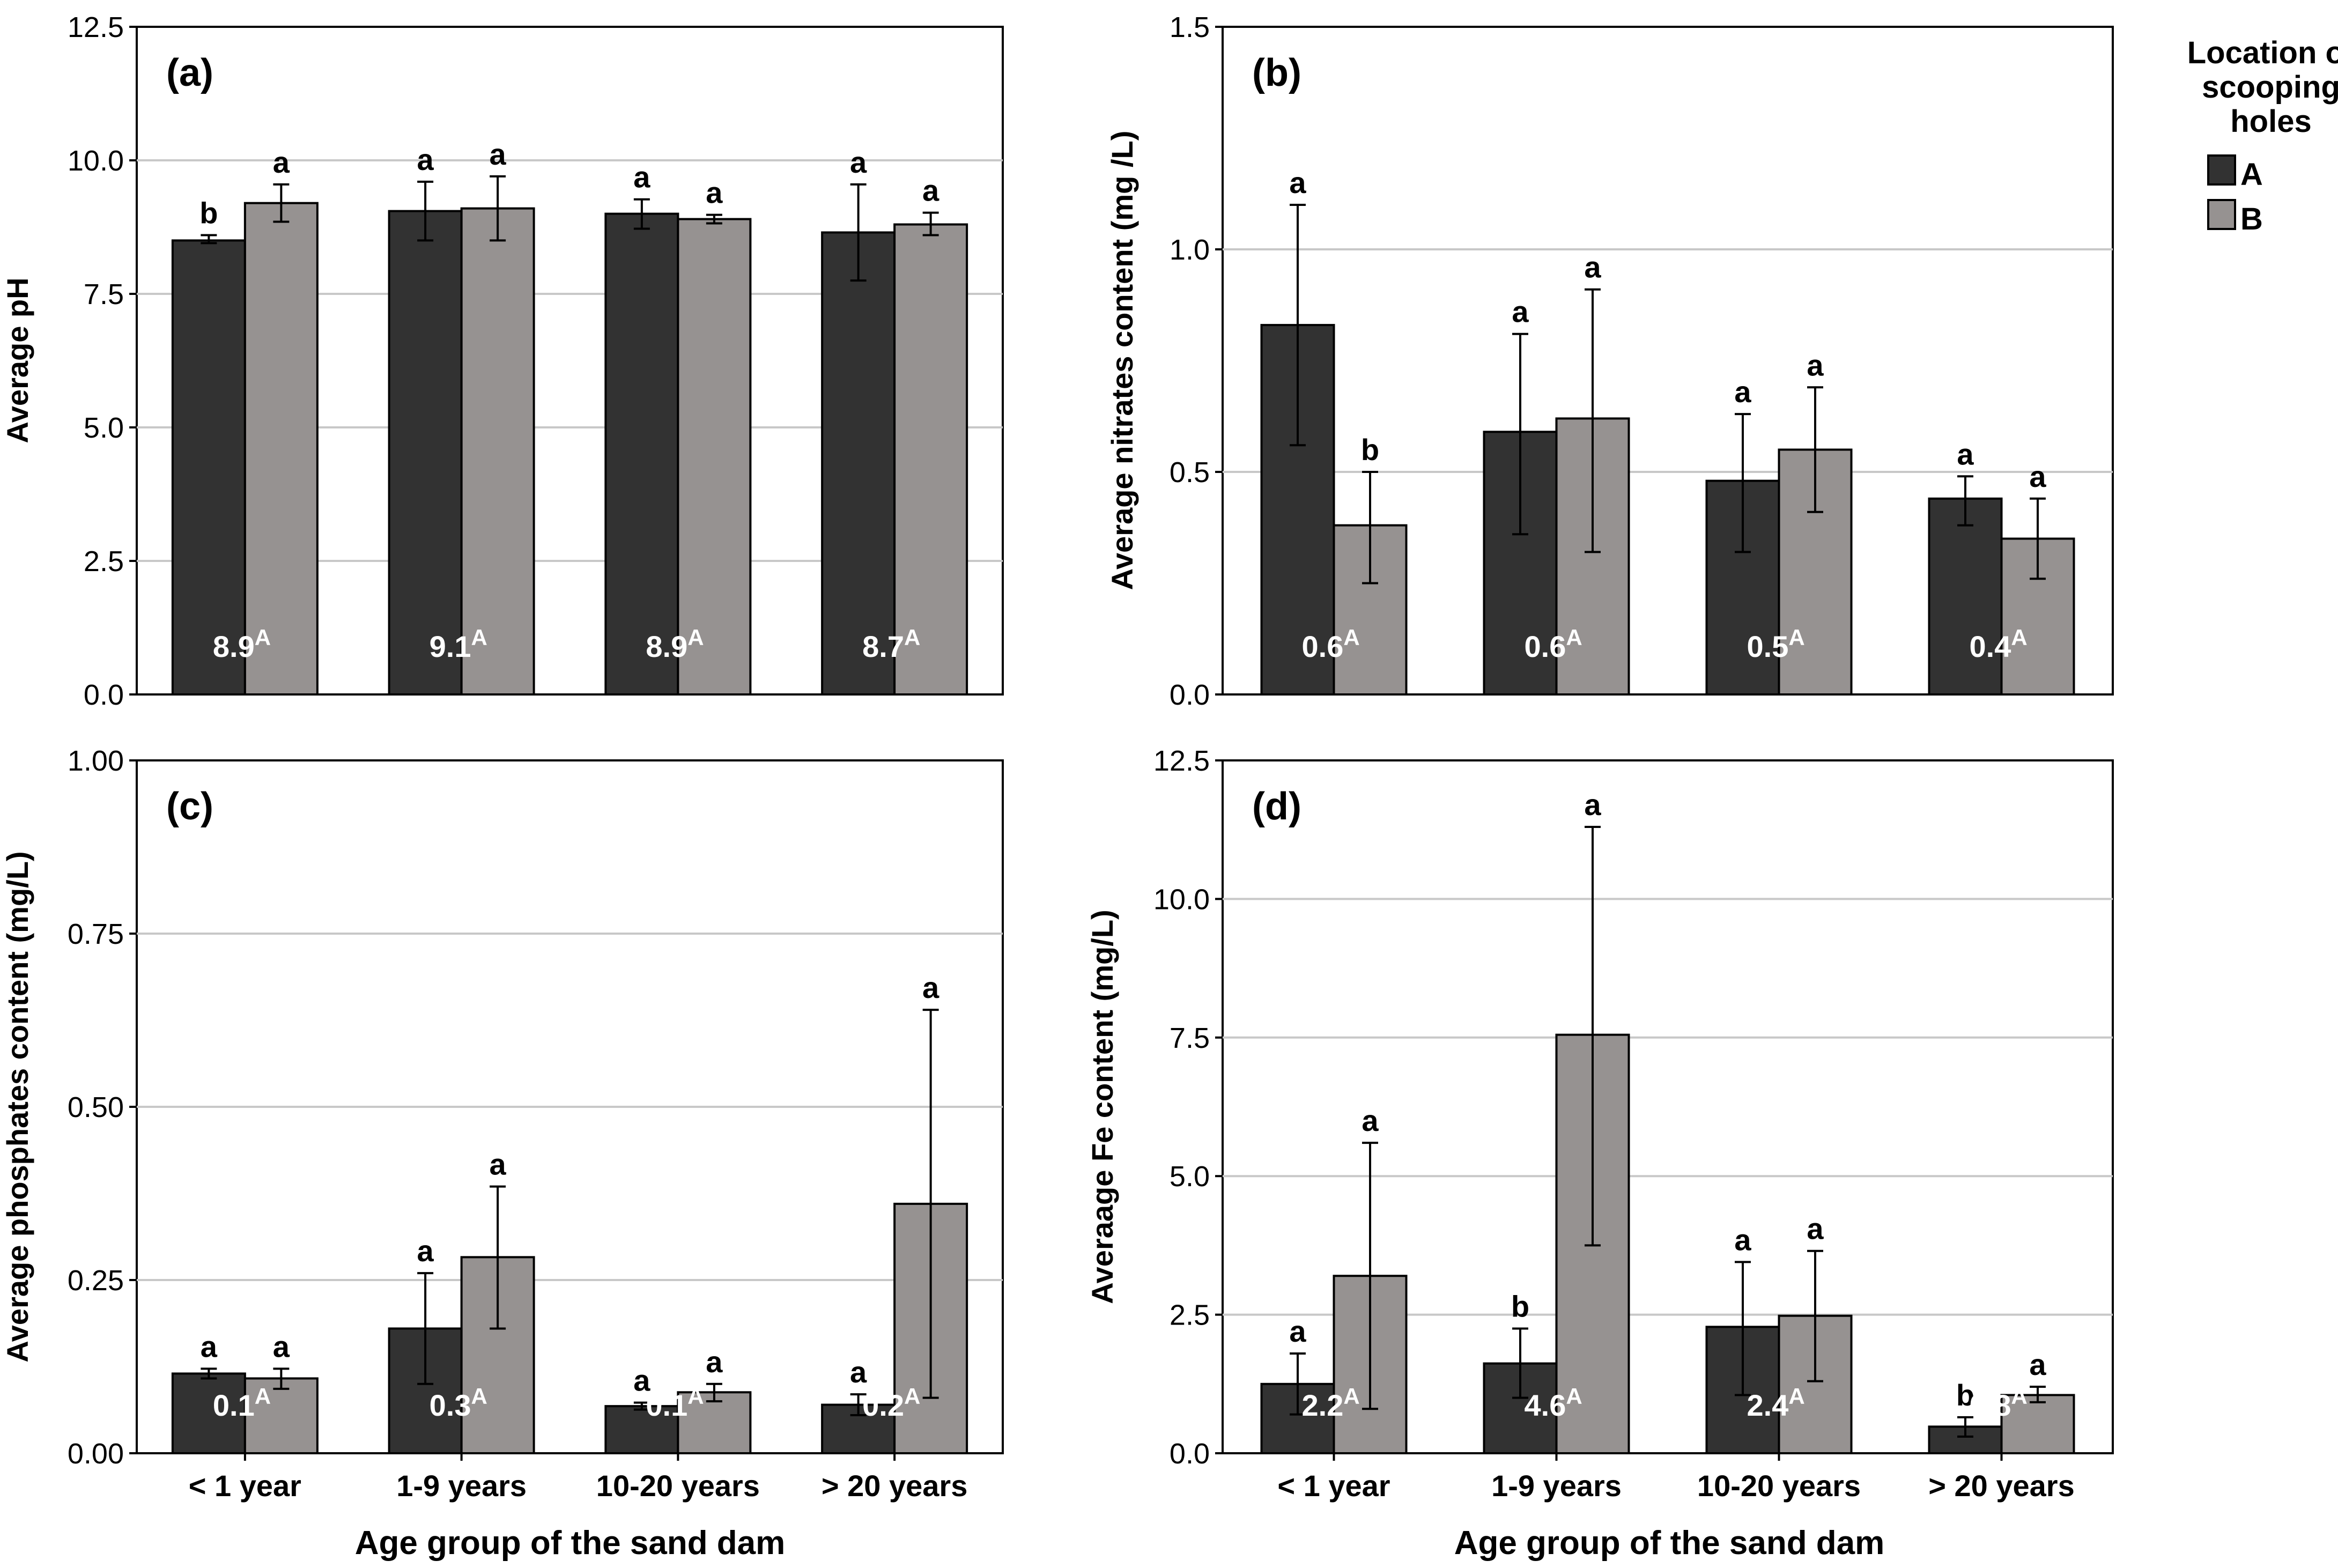  I want to click on legend-swatch-a, so click(2221, 170).